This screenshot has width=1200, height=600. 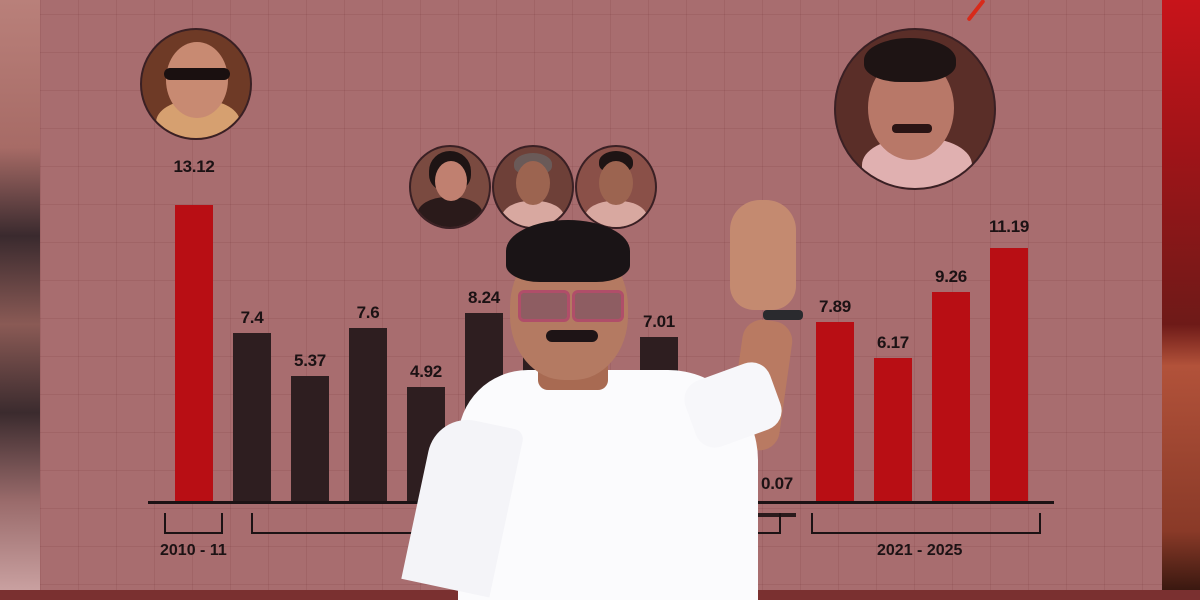 What do you see at coordinates (926, 523) in the screenshot?
I see `period-bracket-last` at bounding box center [926, 523].